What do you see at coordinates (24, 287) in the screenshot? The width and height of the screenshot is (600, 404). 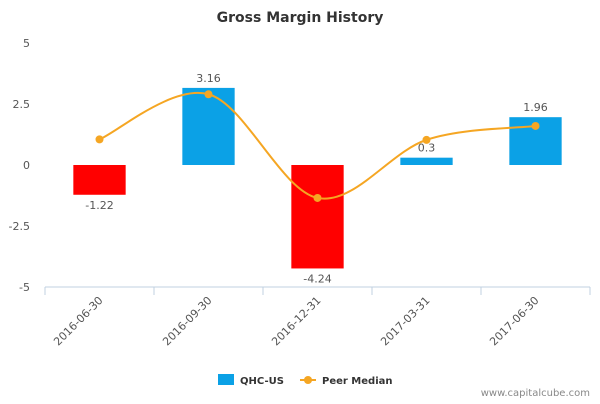 I see `y-tick-label: -5` at bounding box center [24, 287].